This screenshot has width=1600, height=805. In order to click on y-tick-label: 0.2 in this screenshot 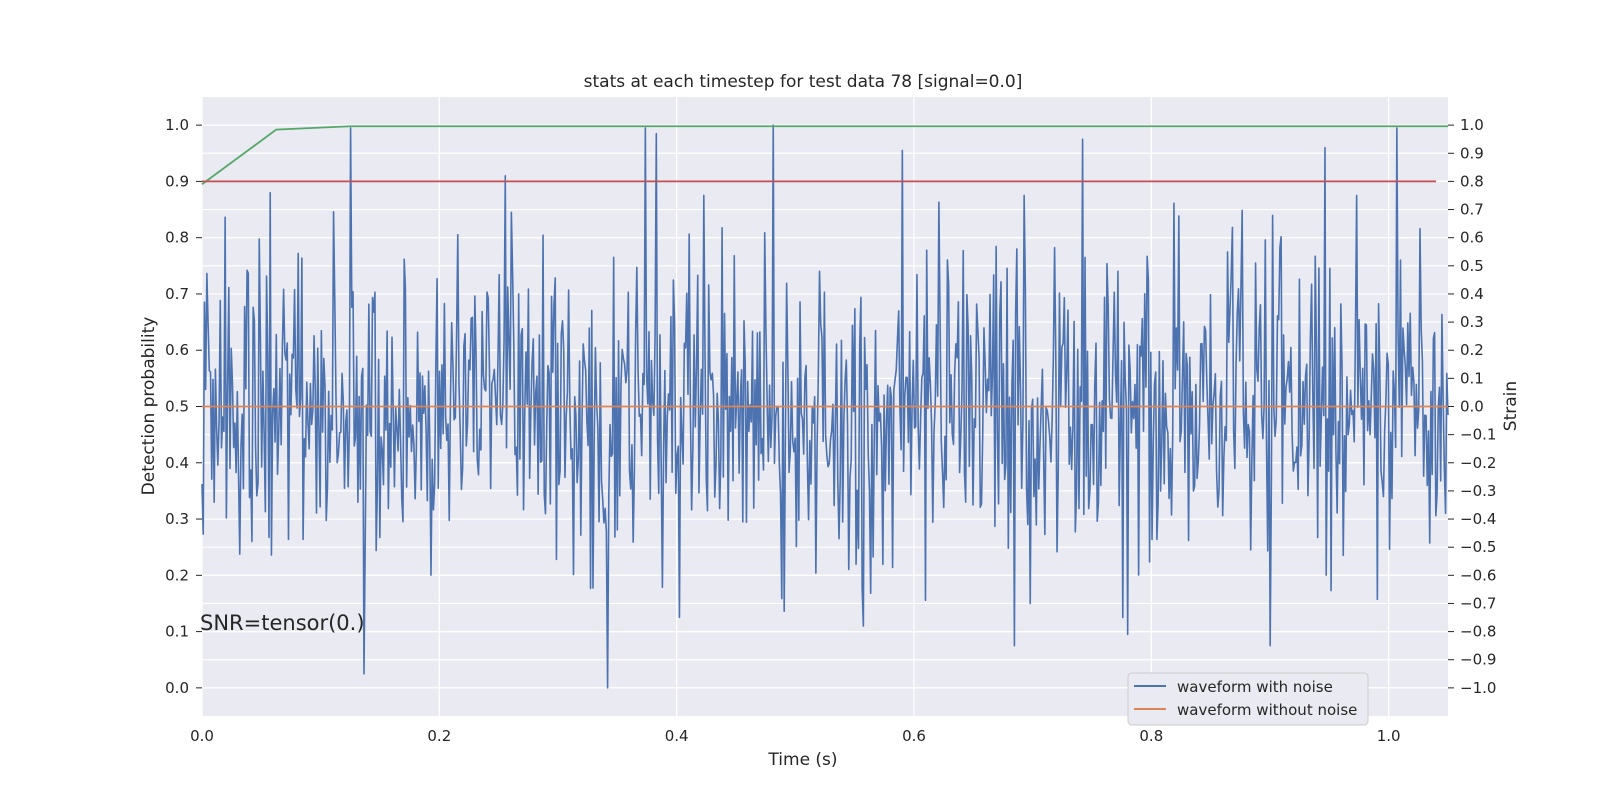, I will do `click(177, 575)`.